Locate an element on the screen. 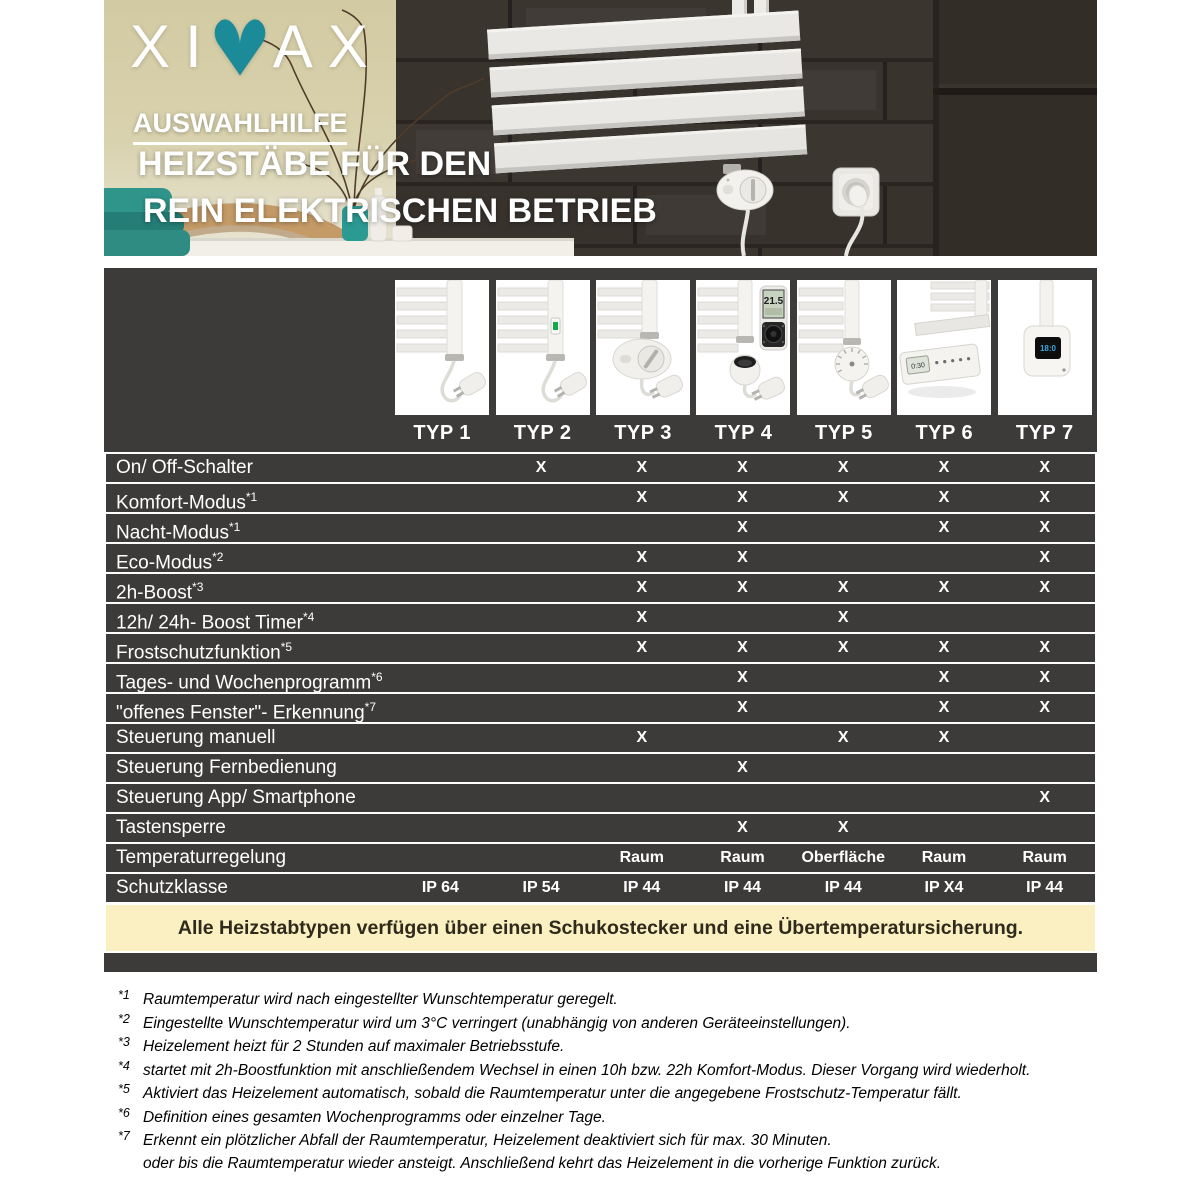 Image resolution: width=1200 pixels, height=1200 pixels. product-column-typ6: 0:30 TYP 6 is located at coordinates (944, 362).